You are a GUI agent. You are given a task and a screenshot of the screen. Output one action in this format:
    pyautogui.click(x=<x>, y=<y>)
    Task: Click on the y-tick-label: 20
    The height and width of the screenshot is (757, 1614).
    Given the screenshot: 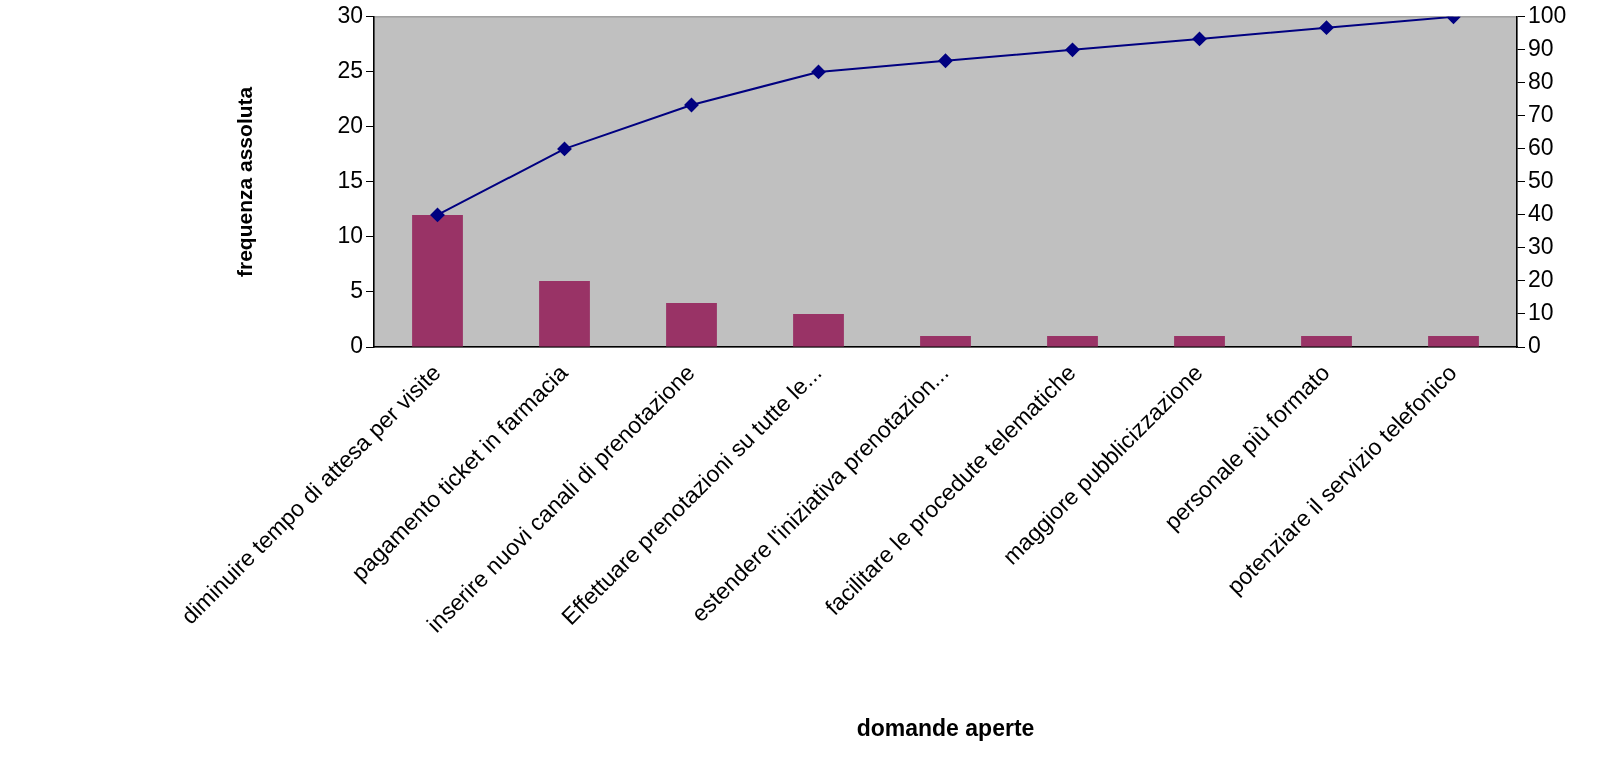 What is the action you would take?
    pyautogui.click(x=350, y=125)
    